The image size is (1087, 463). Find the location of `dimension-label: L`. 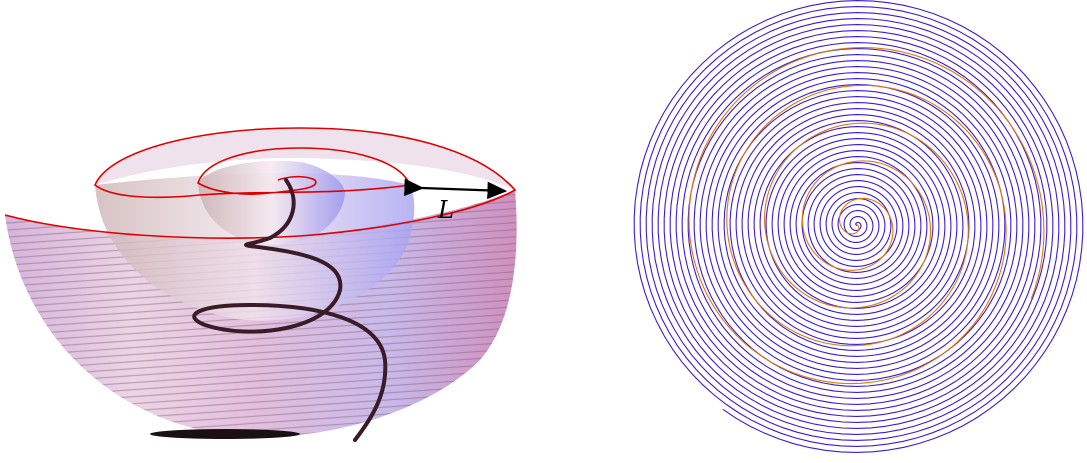

dimension-label: L is located at coordinates (445, 210).